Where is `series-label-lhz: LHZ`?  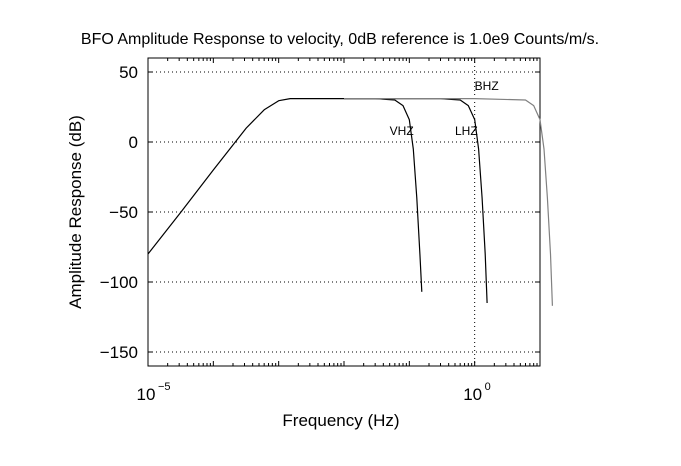 series-label-lhz: LHZ is located at coordinates (466, 131).